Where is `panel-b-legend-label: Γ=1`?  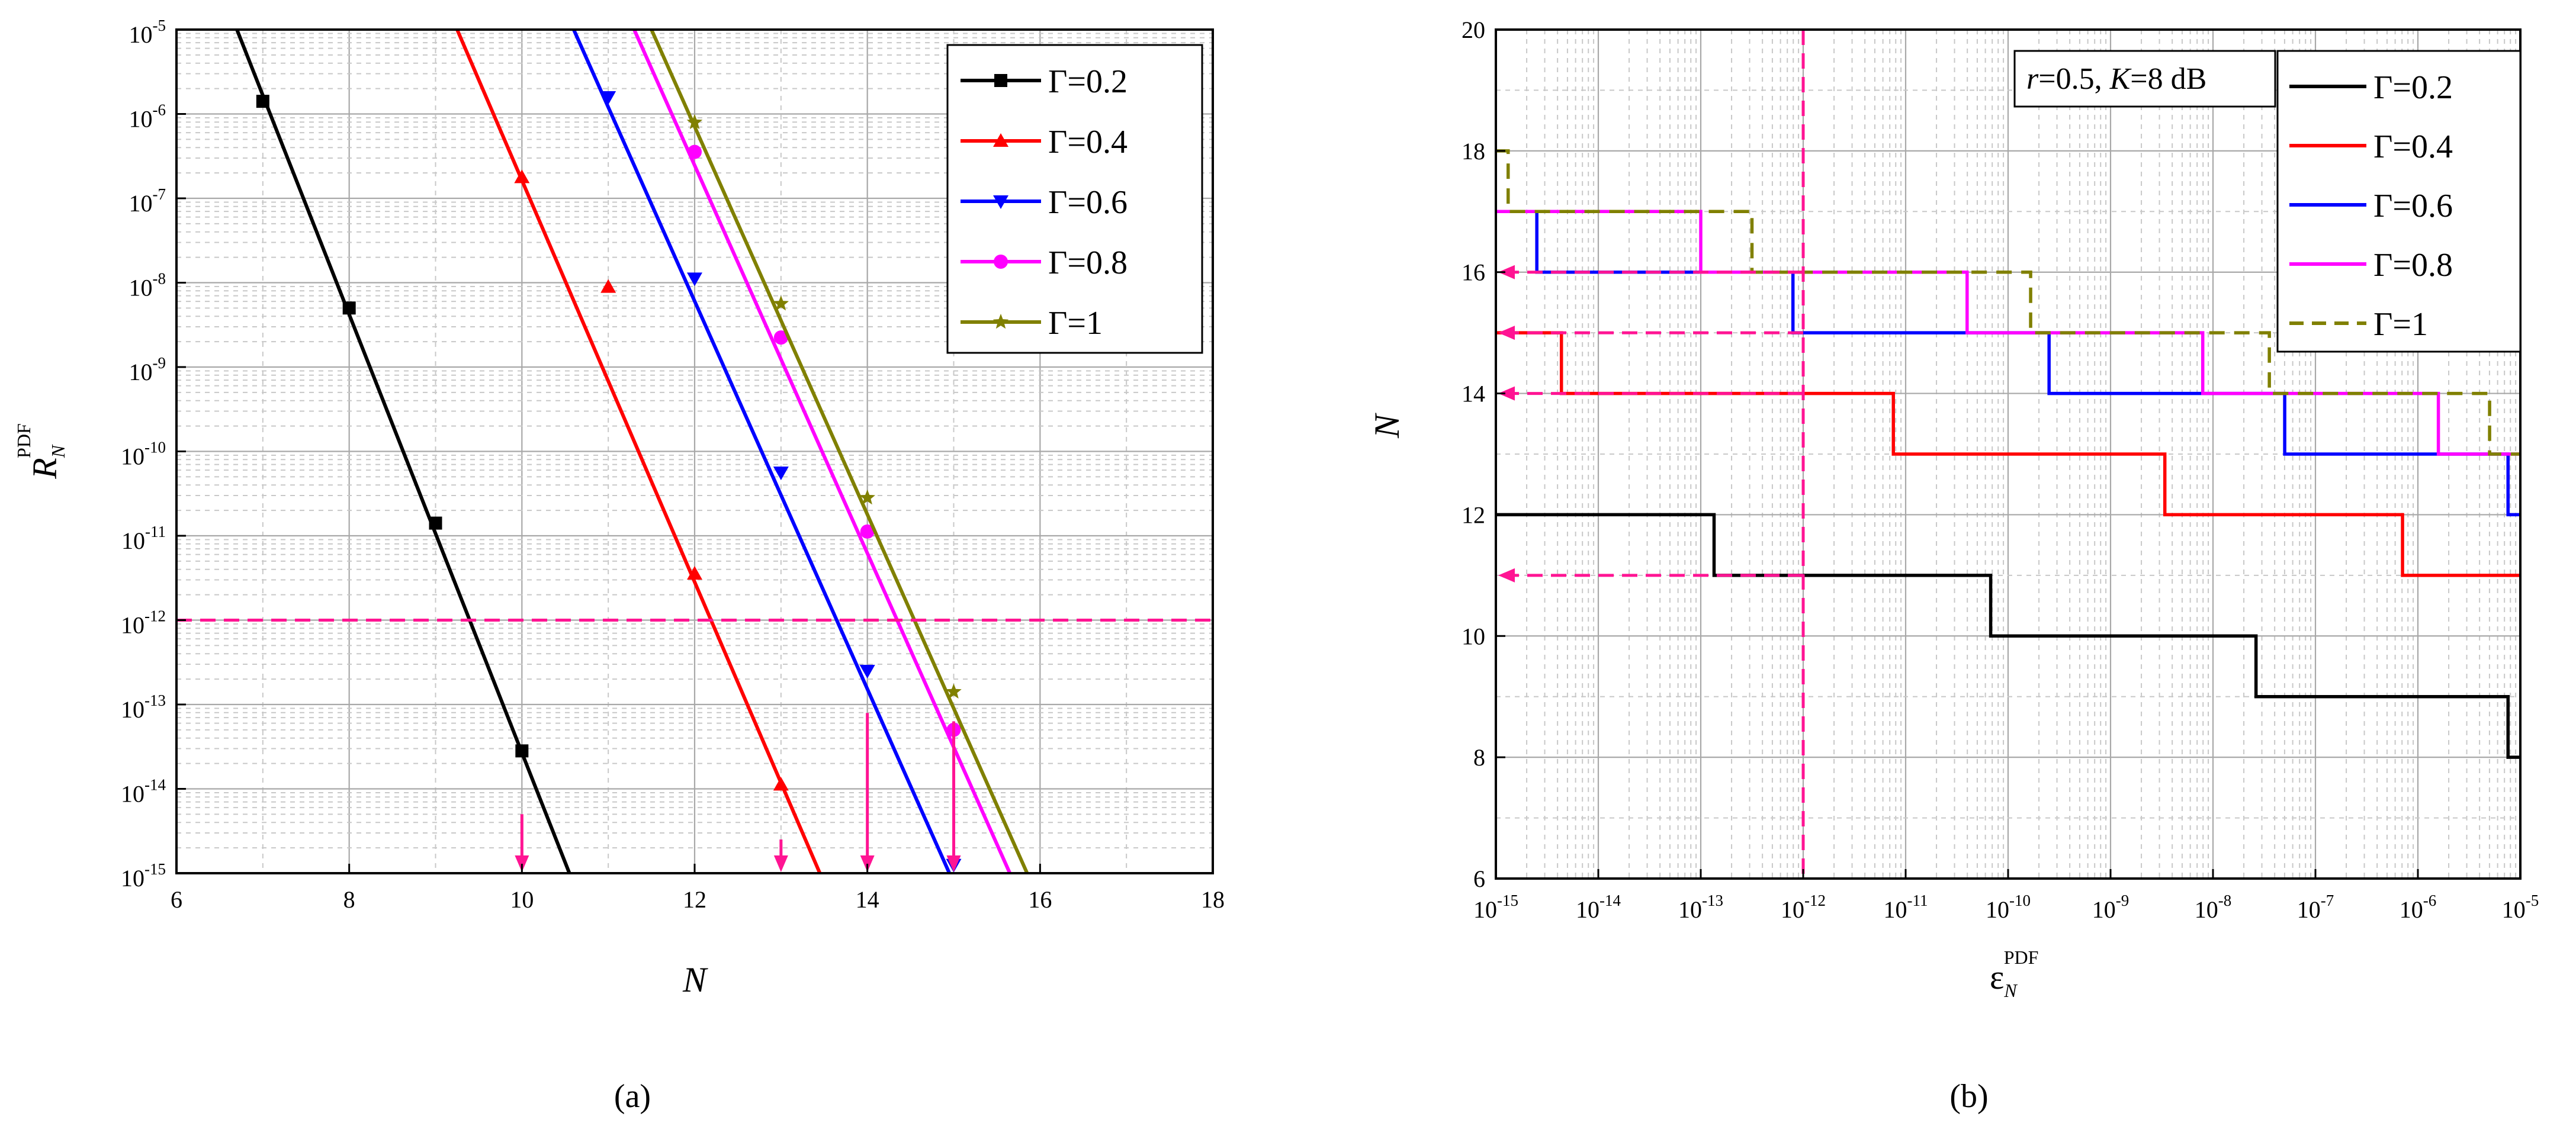 panel-b-legend-label: Γ=1 is located at coordinates (2400, 324).